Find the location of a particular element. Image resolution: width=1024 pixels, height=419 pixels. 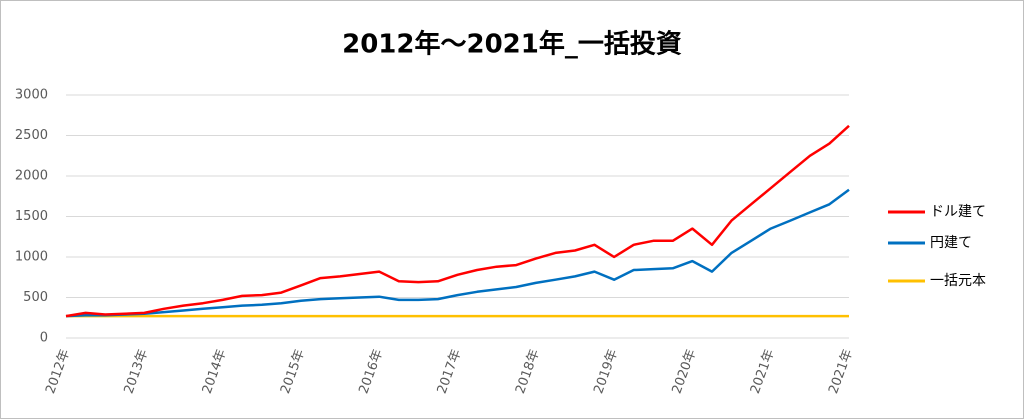

chart-title: 2012年～2021年_一括投資 is located at coordinates (512, 44).